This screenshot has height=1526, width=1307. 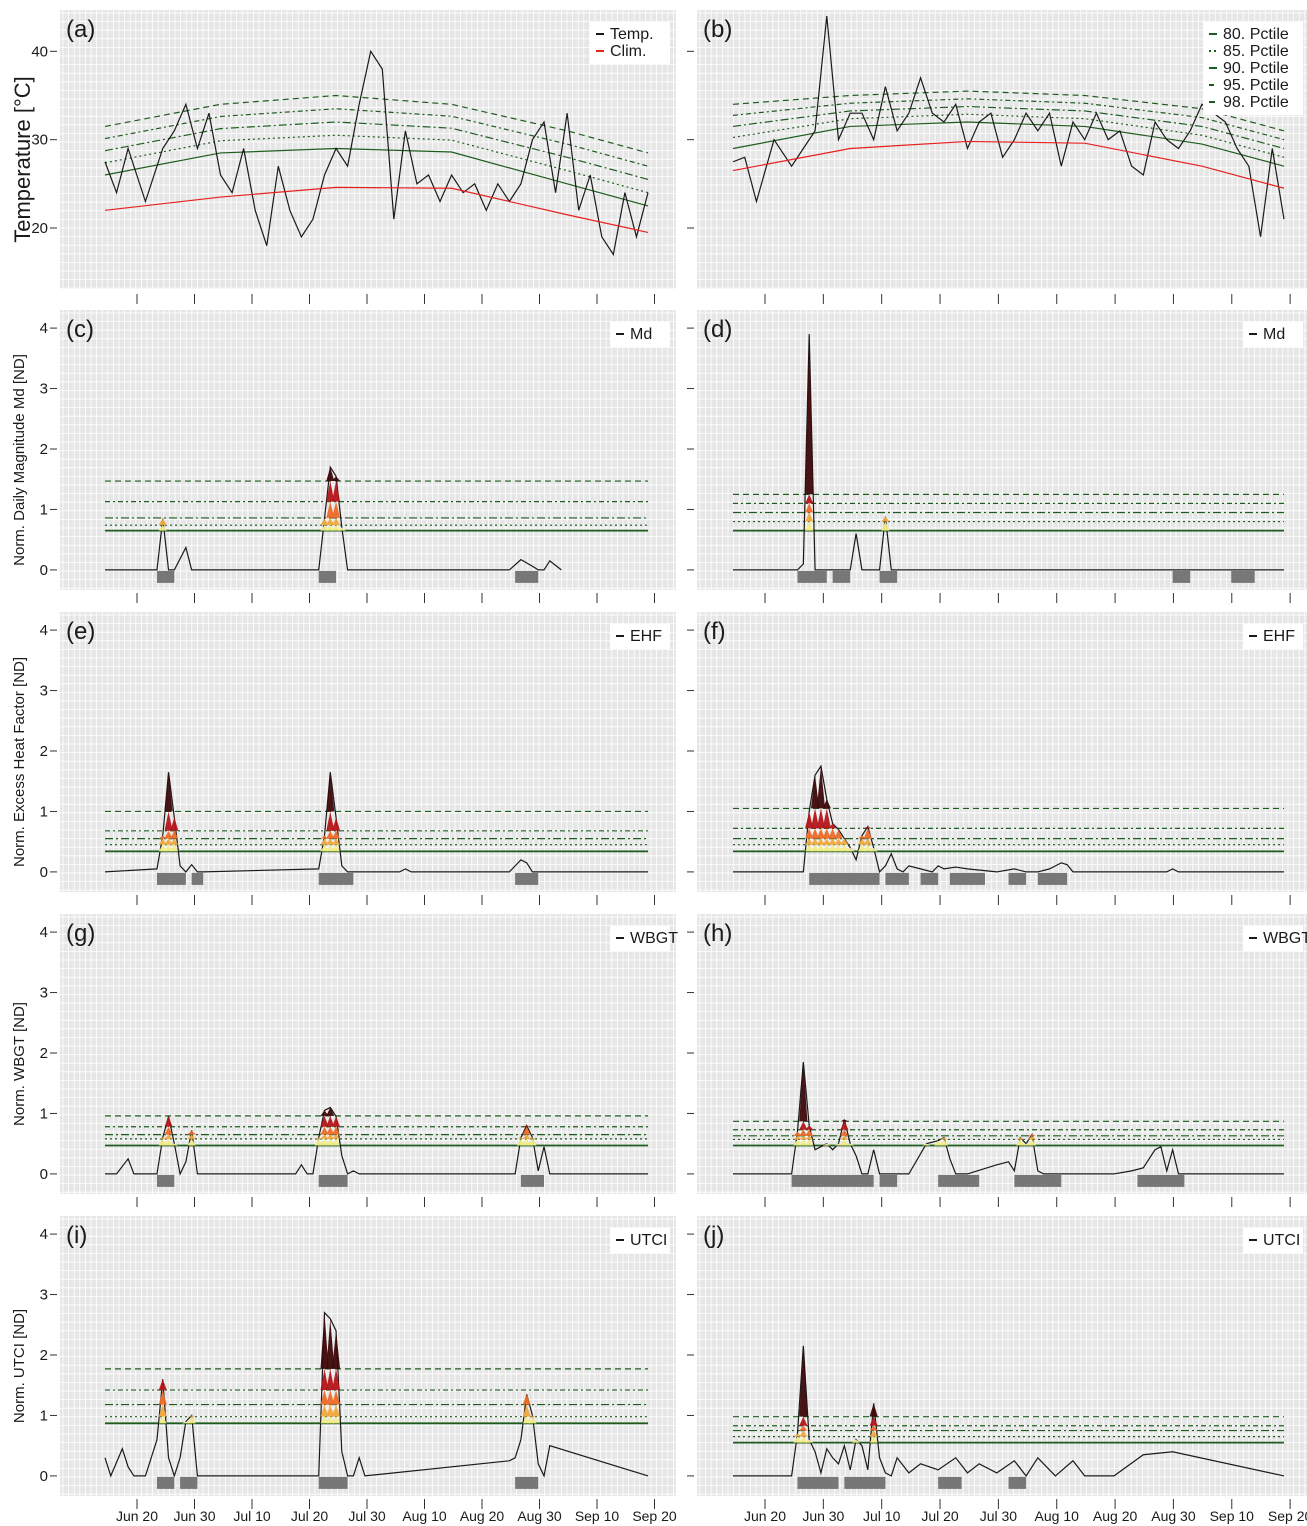 What do you see at coordinates (376, 153) in the screenshot?
I see `series-line-temp` at bounding box center [376, 153].